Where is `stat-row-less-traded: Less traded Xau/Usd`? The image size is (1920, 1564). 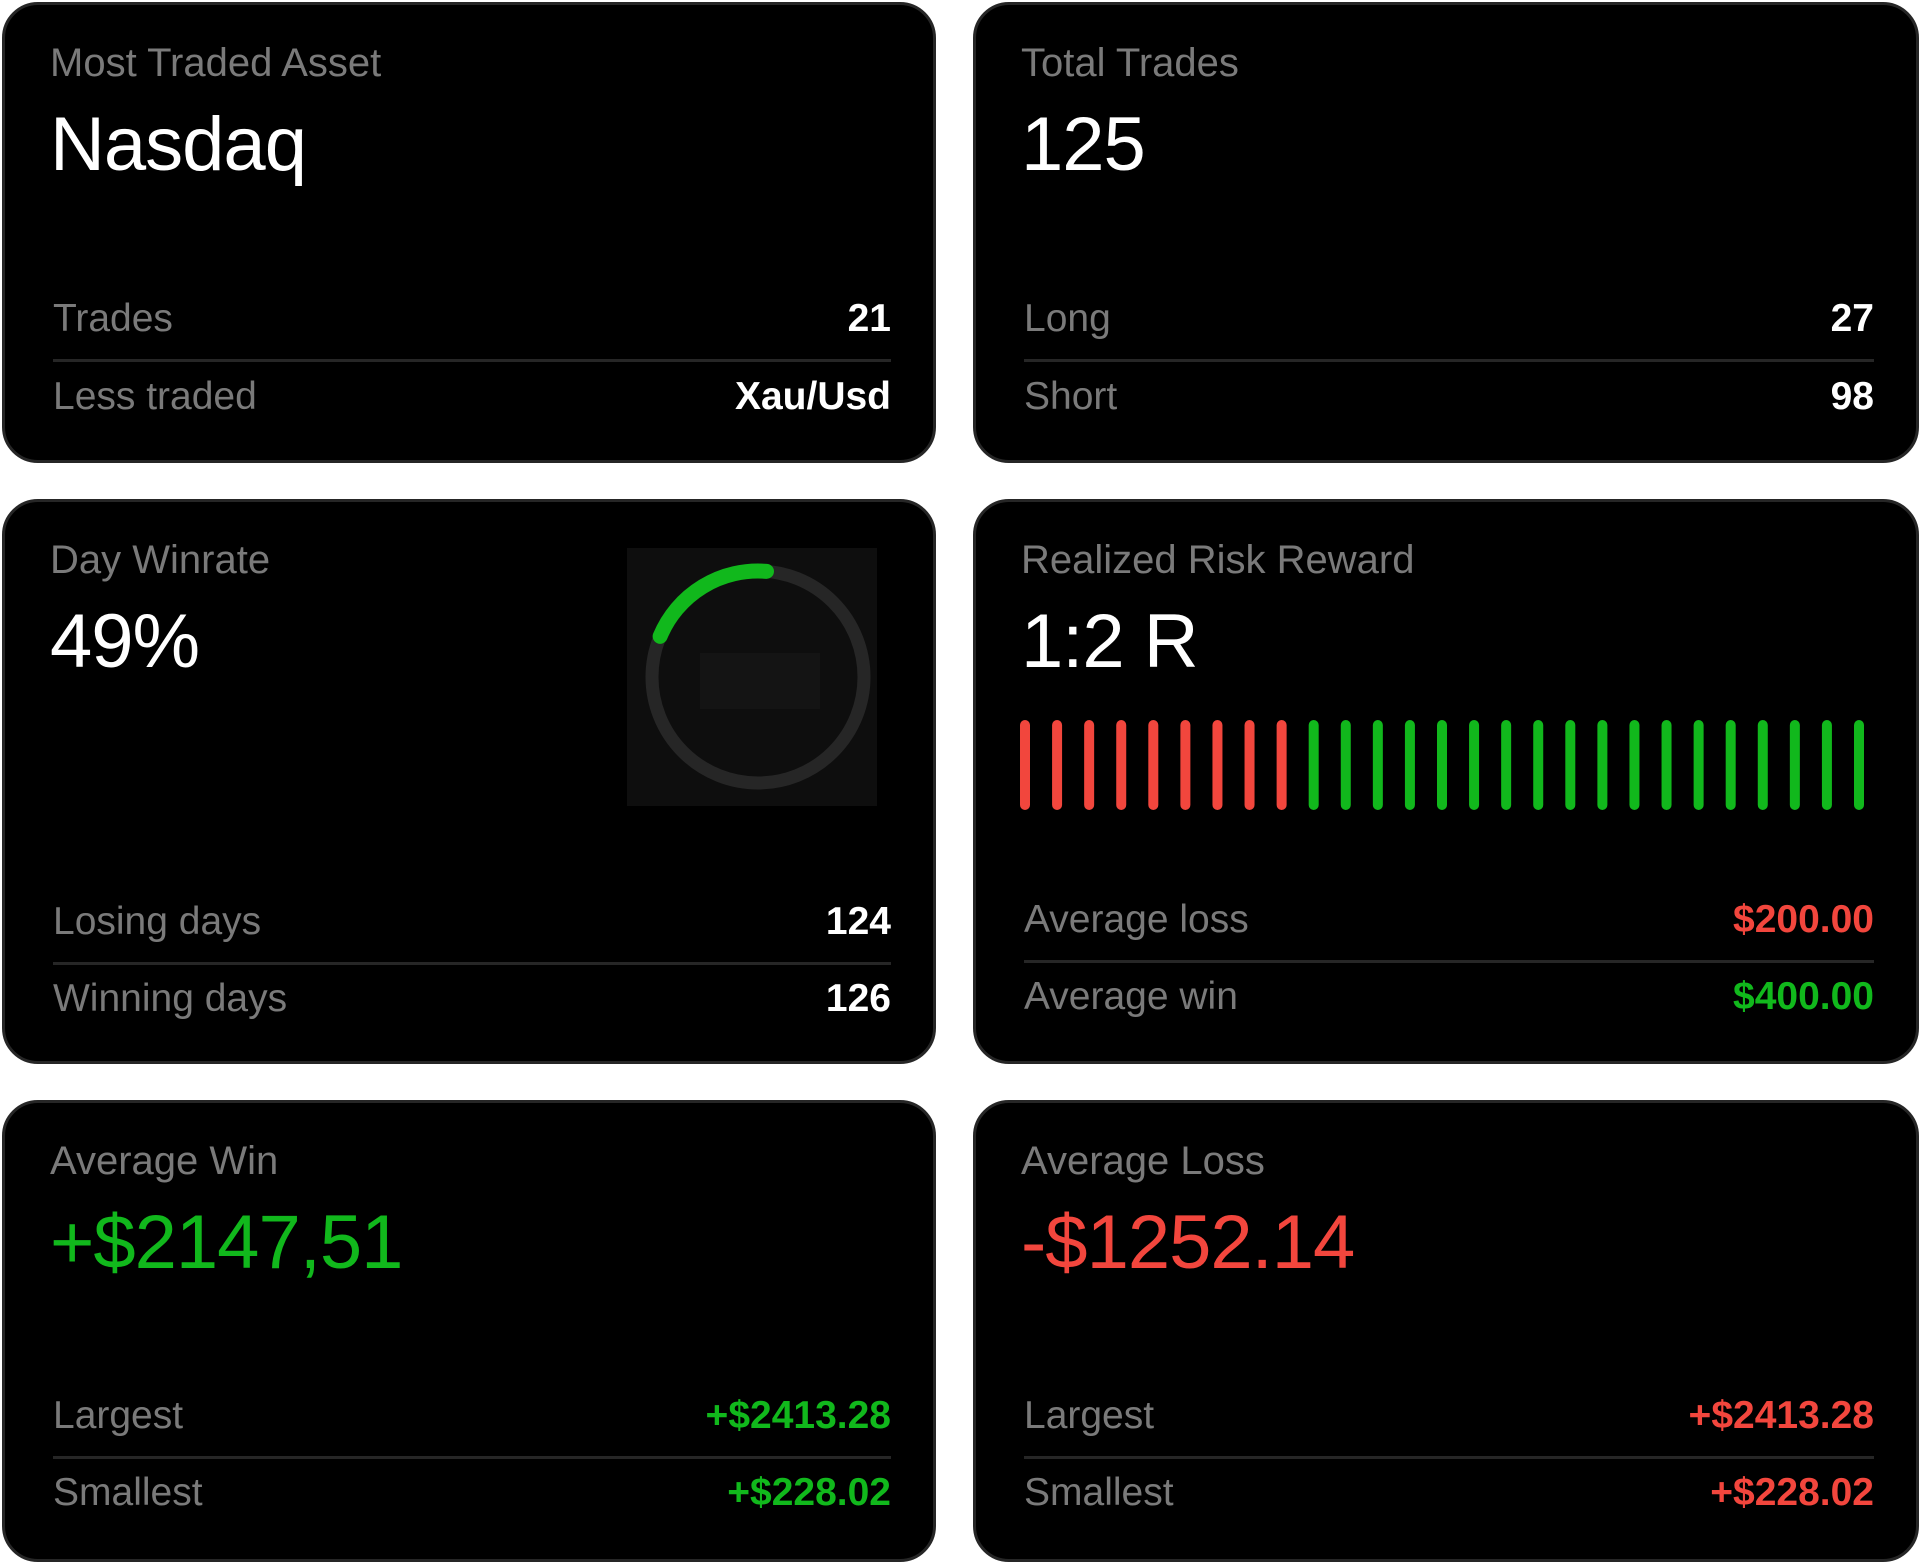
stat-row-less-traded: Less traded Xau/Usd is located at coordinates (472, 397).